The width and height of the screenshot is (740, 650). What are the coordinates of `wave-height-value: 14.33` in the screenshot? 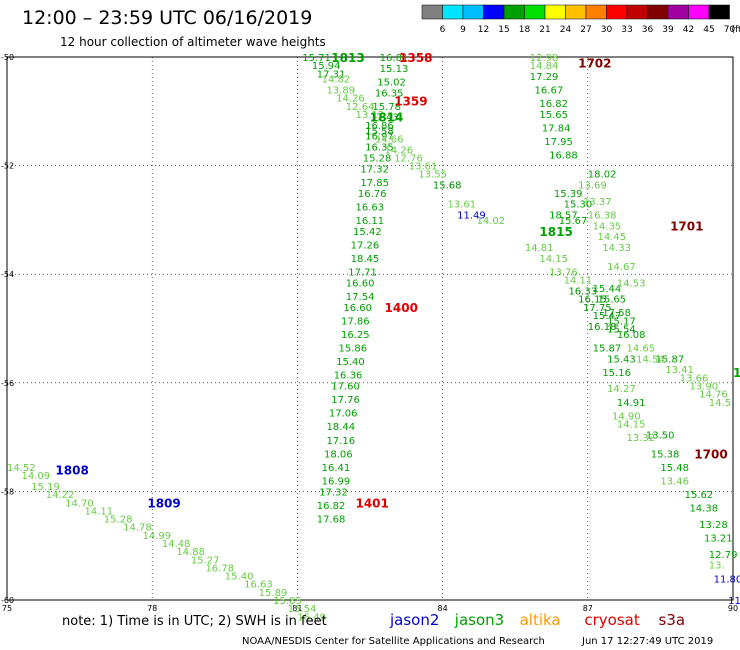 It's located at (616, 248).